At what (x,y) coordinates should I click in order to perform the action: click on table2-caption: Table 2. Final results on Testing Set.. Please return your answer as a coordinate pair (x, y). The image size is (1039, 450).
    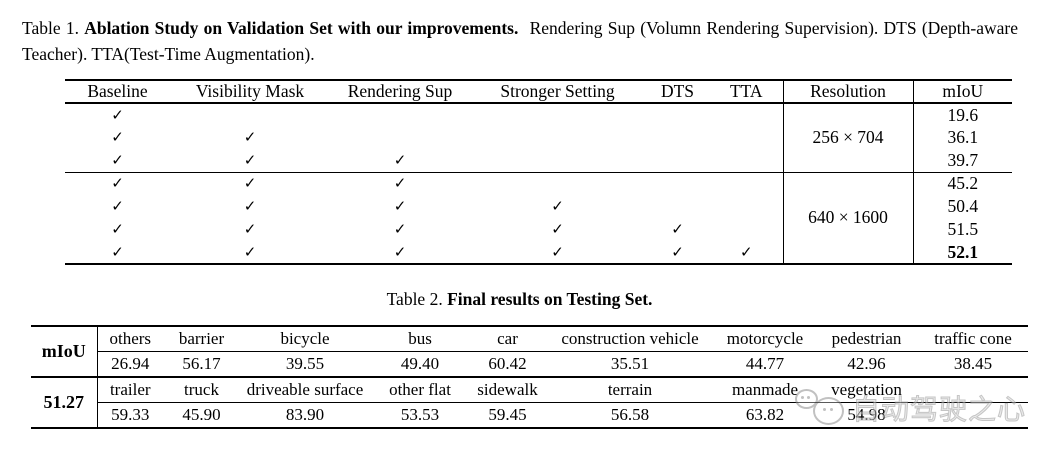
    Looking at the image, I should click on (519, 299).